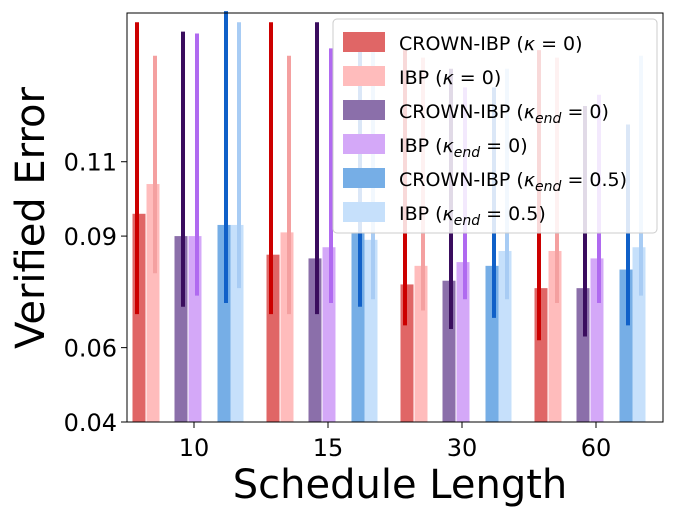 This screenshot has width=675, height=520. What do you see at coordinates (450, 78) in the screenshot?
I see `legend-label: IBP (κ = 0)` at bounding box center [450, 78].